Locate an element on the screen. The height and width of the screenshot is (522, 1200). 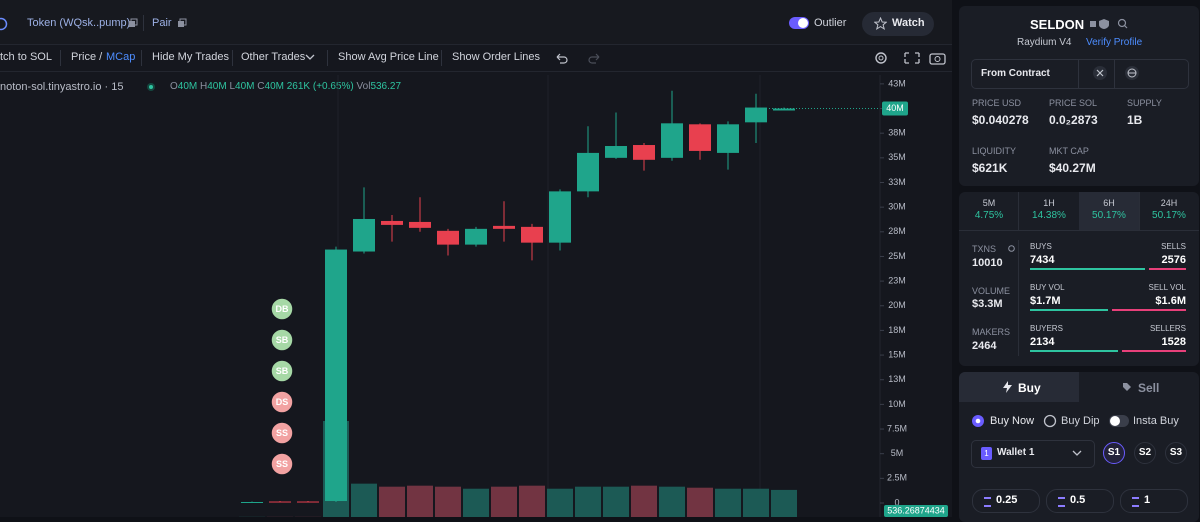
amount-label: 0.5 is located at coordinates (1077, 500).